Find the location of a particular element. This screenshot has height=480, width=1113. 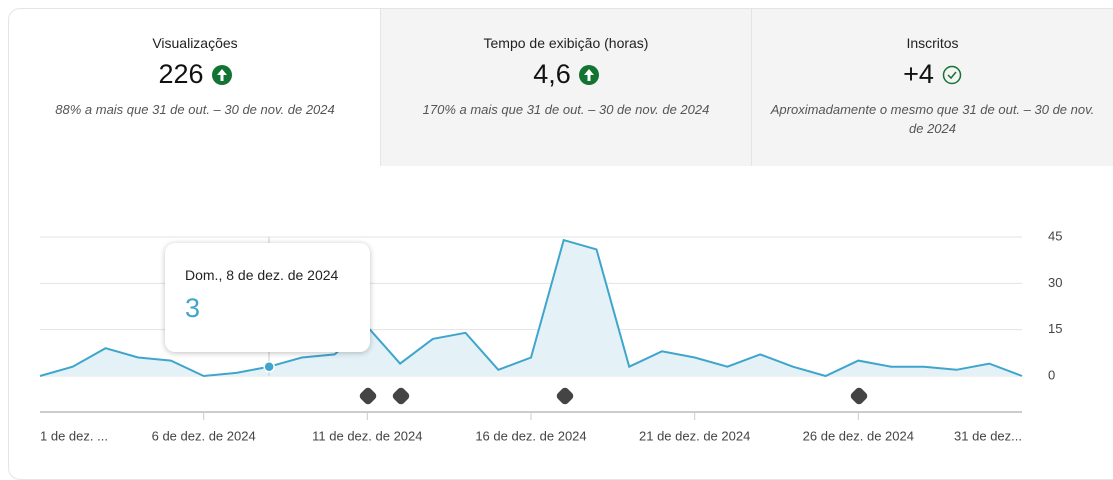

tooltip: Dom., 8 de dez. de 2024 3 is located at coordinates (267, 297).